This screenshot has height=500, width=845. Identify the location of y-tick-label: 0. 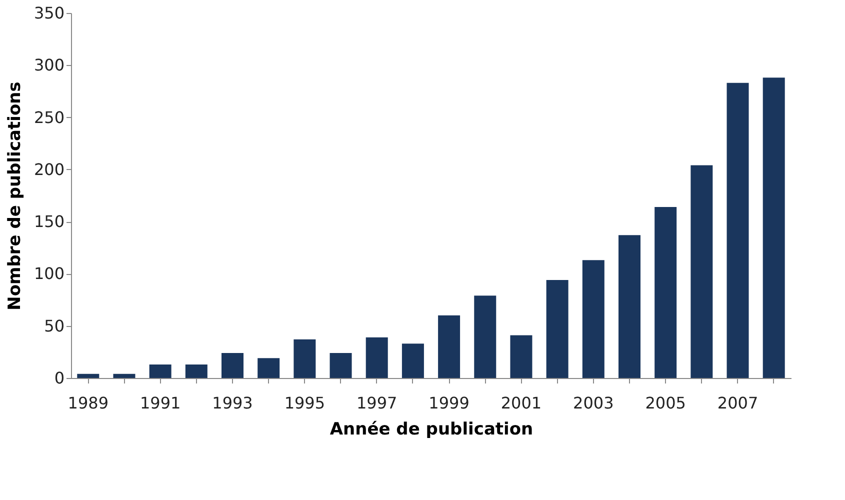
(59, 378).